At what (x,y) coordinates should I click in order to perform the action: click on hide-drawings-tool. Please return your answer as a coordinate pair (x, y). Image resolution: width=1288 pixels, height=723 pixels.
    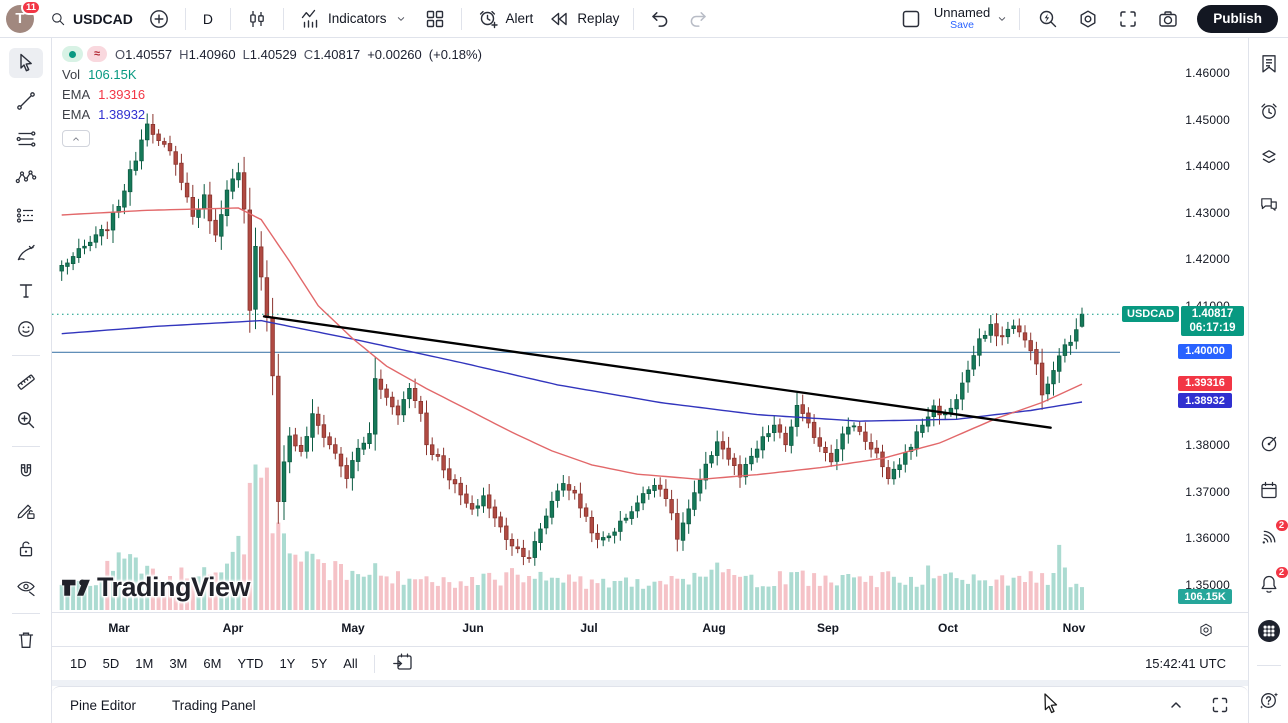
    Looking at the image, I should click on (26, 587).